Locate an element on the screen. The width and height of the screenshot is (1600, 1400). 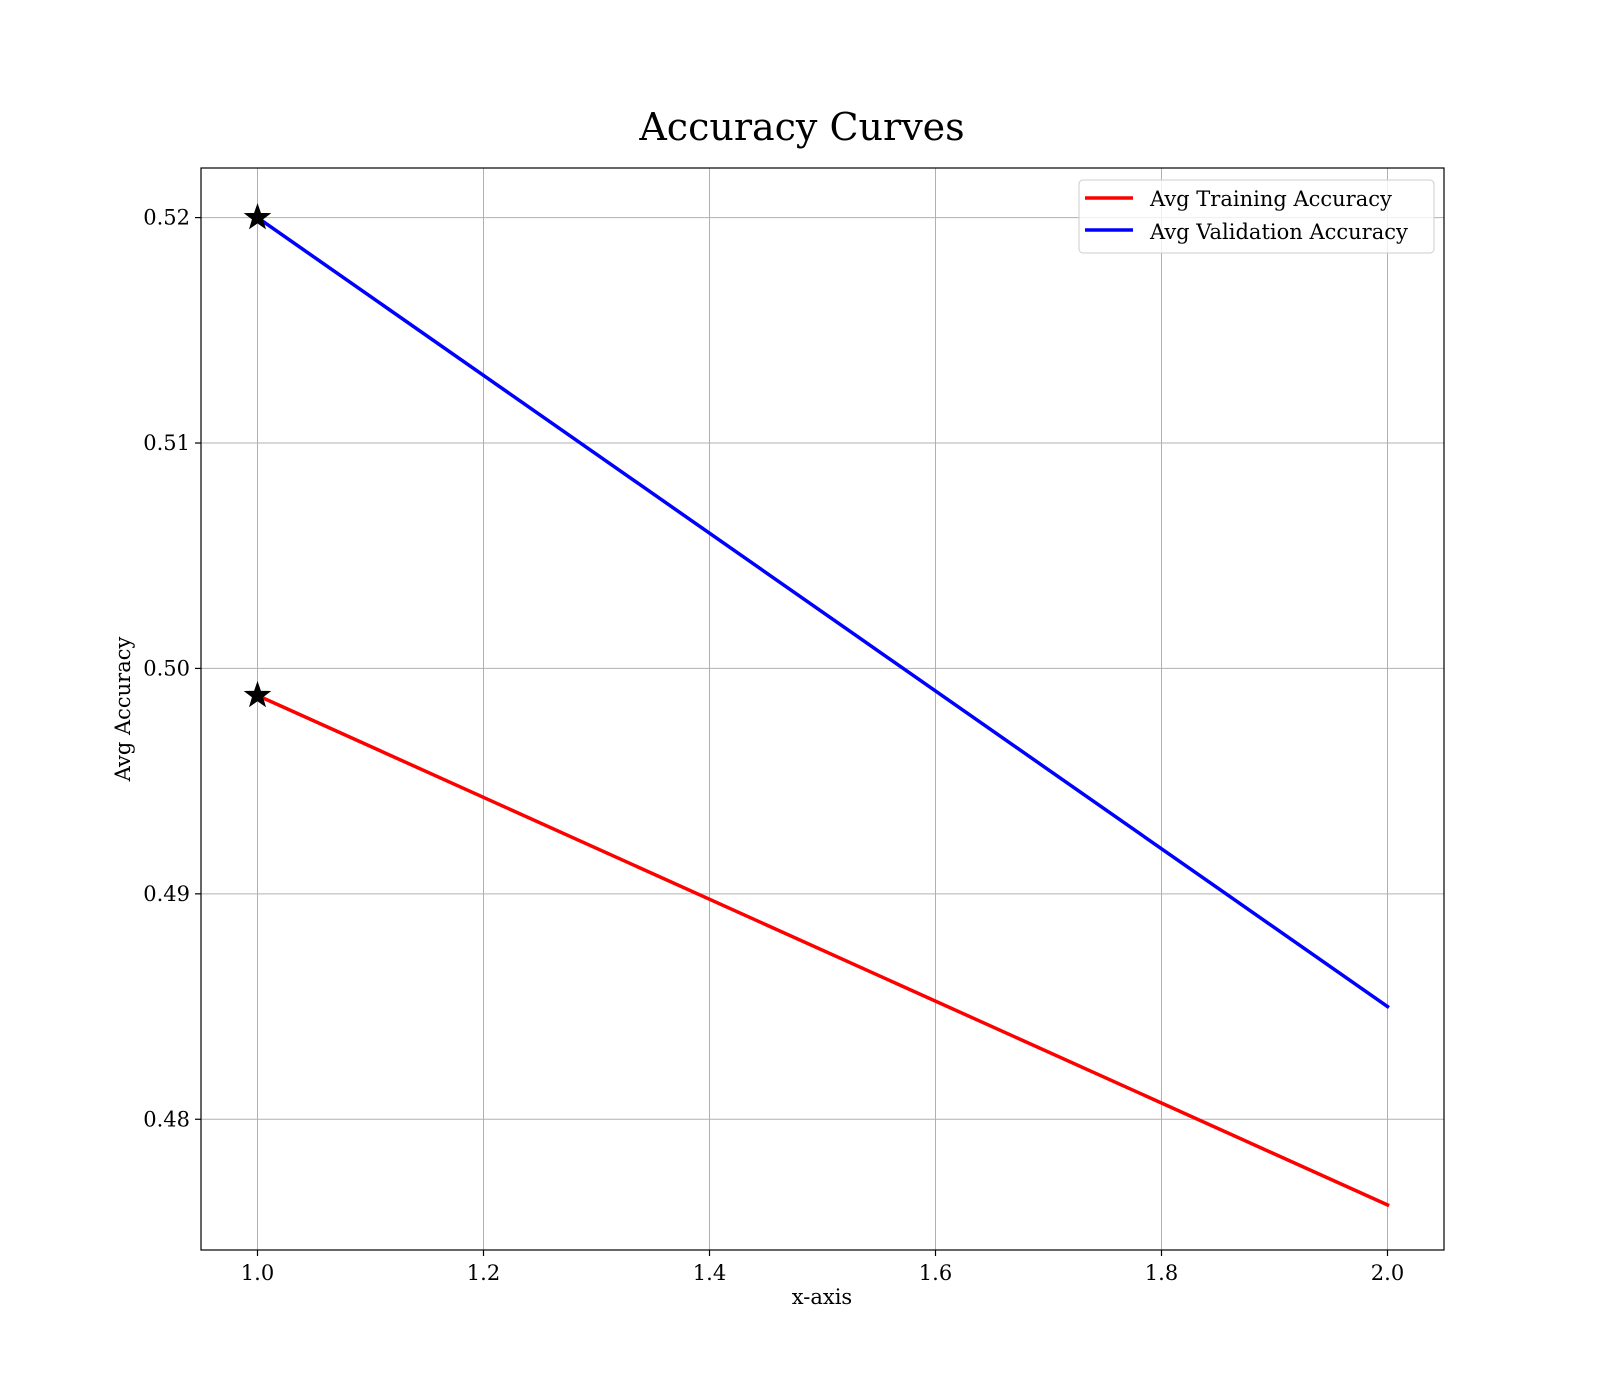
marker-layer is located at coordinates (257, 455).